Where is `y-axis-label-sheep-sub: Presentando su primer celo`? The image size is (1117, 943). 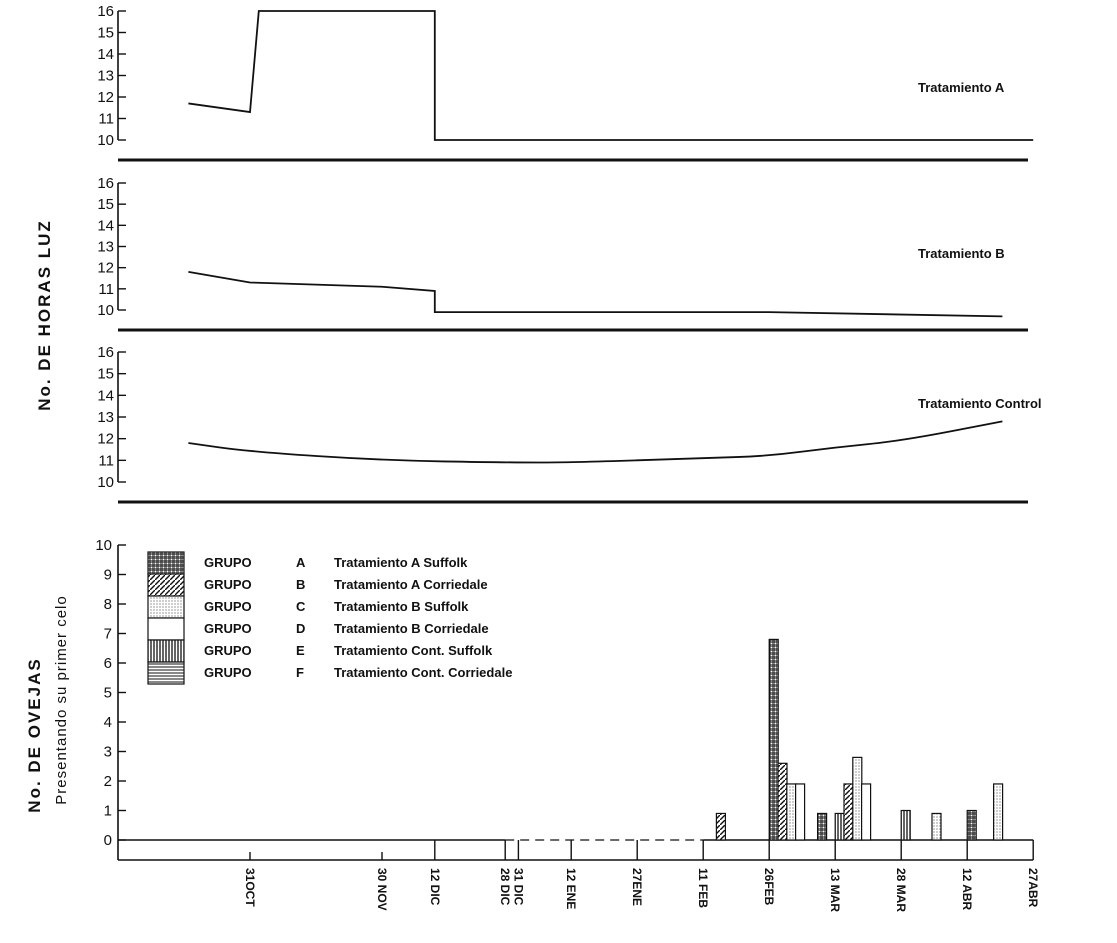 y-axis-label-sheep-sub: Presentando su primer celo is located at coordinates (61, 699).